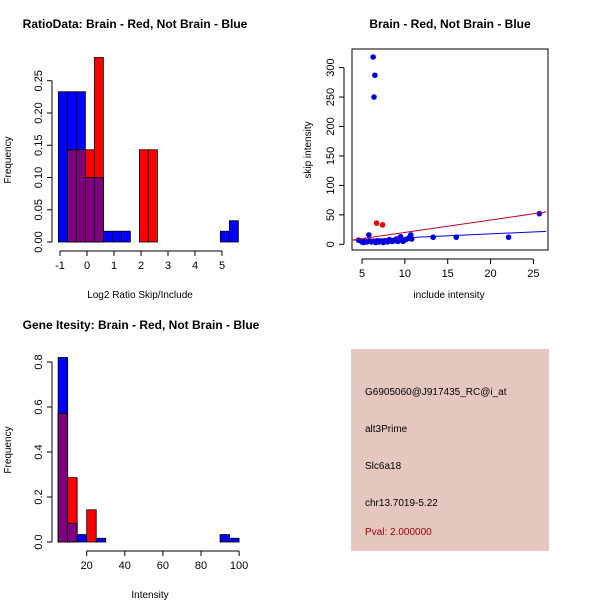 This screenshot has width=600, height=600. What do you see at coordinates (201, 566) in the screenshot?
I see `x-tick-label: 80` at bounding box center [201, 566].